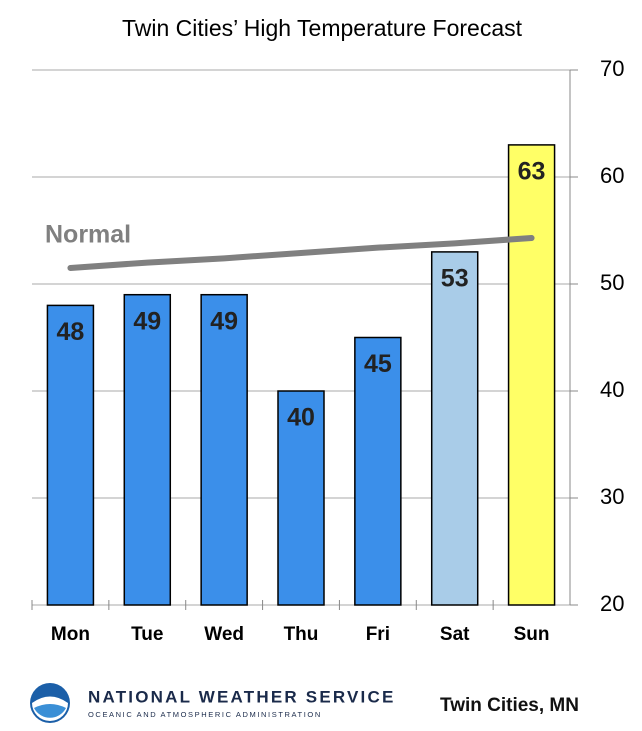  What do you see at coordinates (322, 28) in the screenshot?
I see `chart-title: Twin Cities’ High Temperature Forecast` at bounding box center [322, 28].